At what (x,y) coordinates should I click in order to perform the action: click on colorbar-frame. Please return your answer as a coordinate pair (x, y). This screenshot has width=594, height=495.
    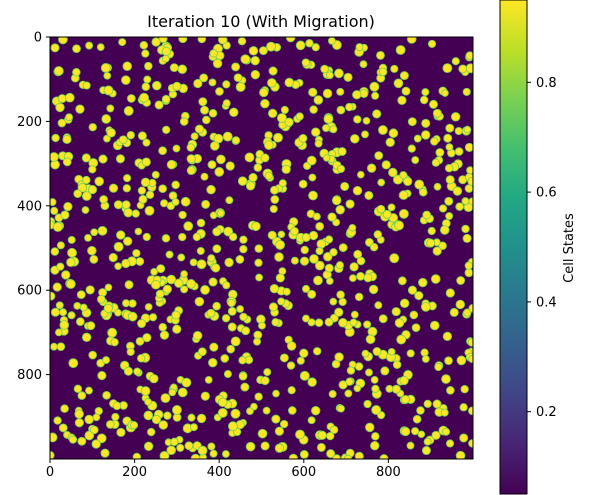
    Looking at the image, I should click on (513, 247).